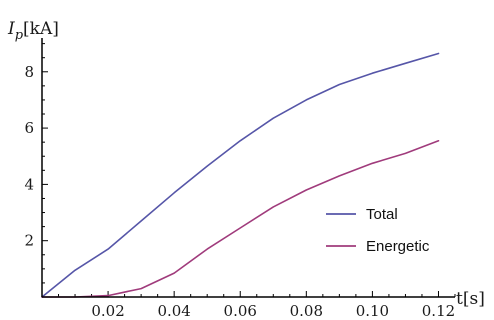 Image resolution: width=494 pixels, height=320 pixels. Describe the element at coordinates (29, 72) in the screenshot. I see `y-tick-label: 8` at that location.